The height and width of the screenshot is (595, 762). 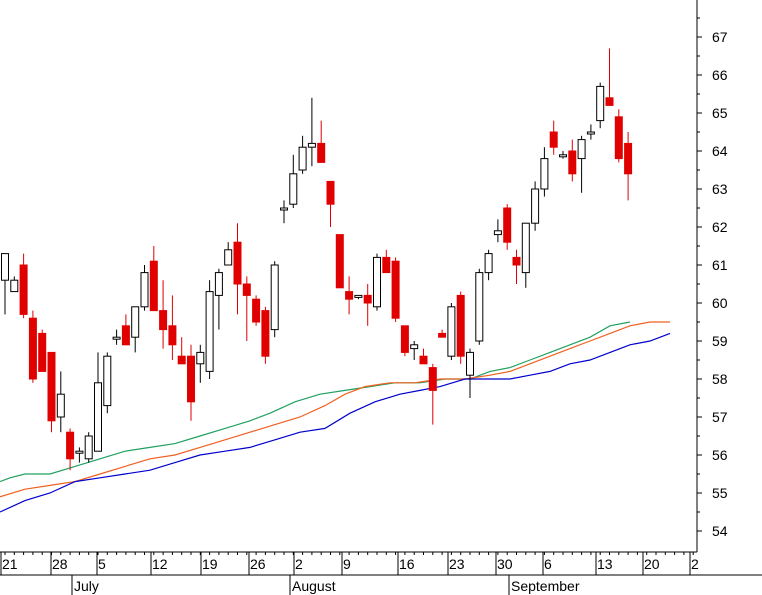 What do you see at coordinates (720, 417) in the screenshot?
I see `y-tick-label: 57` at bounding box center [720, 417].